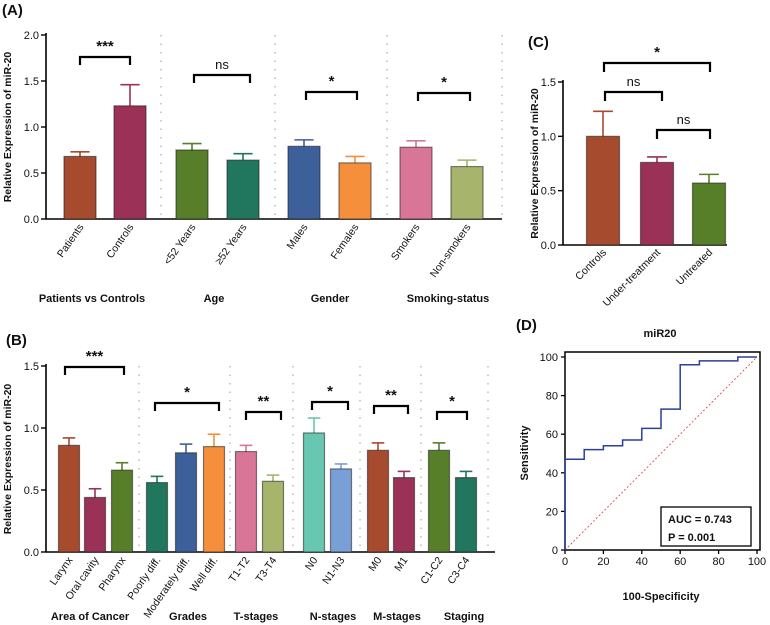 The width and height of the screenshot is (770, 625). I want to click on x-axis-title: 100-Specificity, so click(661, 597).